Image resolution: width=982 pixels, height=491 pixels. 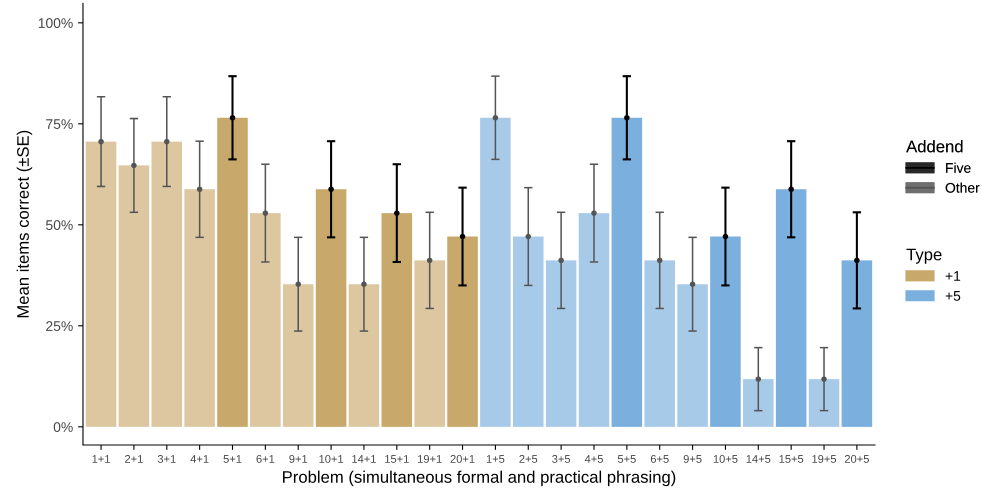 I want to click on x-tick-label: 2+1, so click(x=134, y=459).